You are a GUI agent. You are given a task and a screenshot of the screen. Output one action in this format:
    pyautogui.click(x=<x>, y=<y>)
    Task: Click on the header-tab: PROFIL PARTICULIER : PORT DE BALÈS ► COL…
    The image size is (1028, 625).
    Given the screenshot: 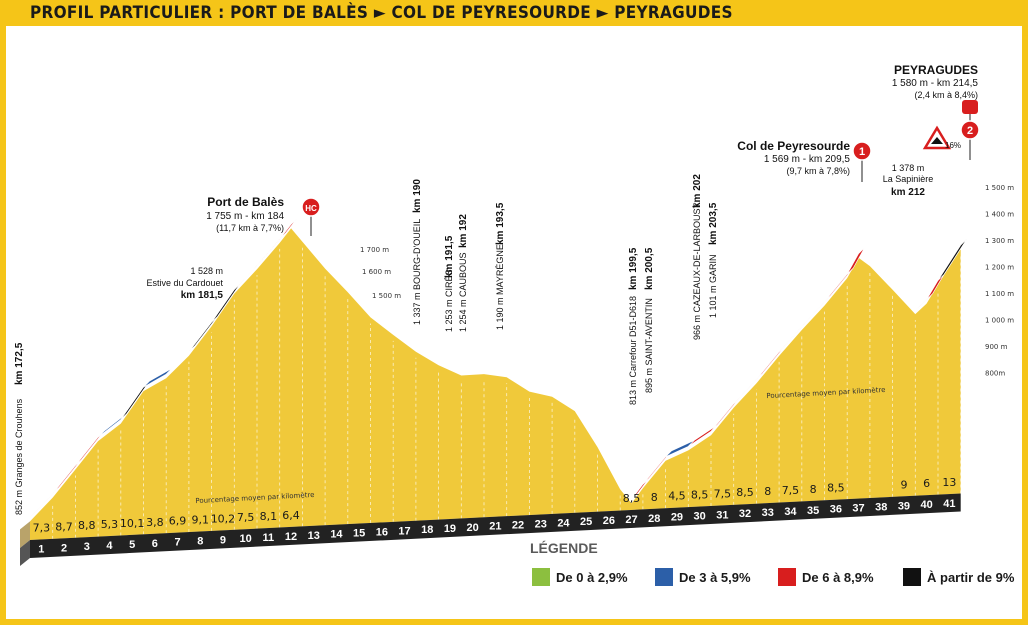 What is the action you would take?
    pyautogui.click(x=366, y=13)
    